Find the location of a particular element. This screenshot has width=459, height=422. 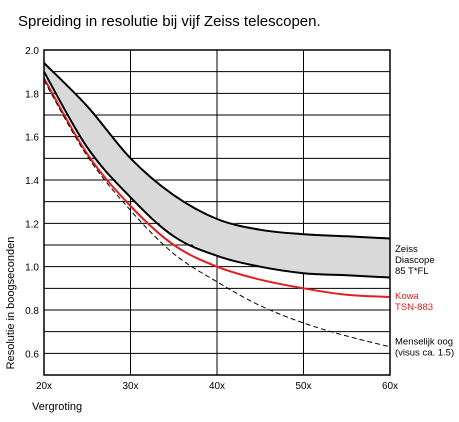

annotation-line: TSN-883 is located at coordinates (414, 307).